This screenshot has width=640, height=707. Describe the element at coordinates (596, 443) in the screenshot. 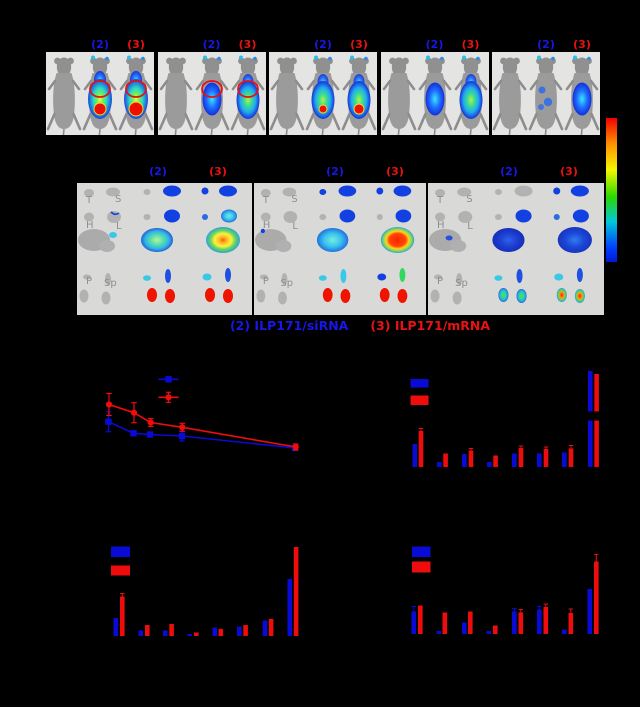

I see `bar-lower` at that location.